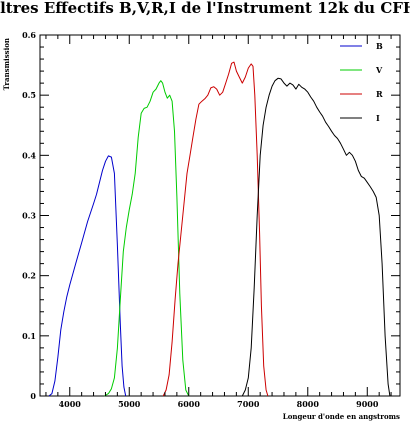  What do you see at coordinates (87, 276) in the screenshot?
I see `series-b-line` at bounding box center [87, 276].